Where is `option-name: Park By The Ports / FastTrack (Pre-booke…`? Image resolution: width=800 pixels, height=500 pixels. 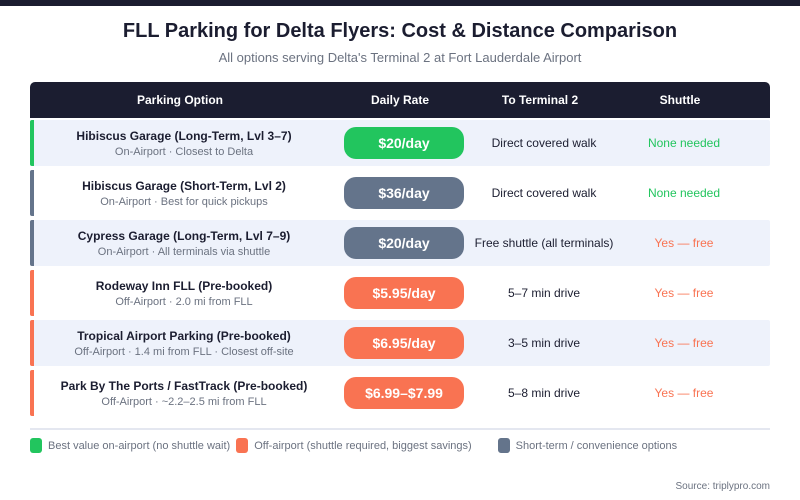
option-name: Park By The Ports / FastTrack (Pre-booke… is located at coordinates (184, 385).